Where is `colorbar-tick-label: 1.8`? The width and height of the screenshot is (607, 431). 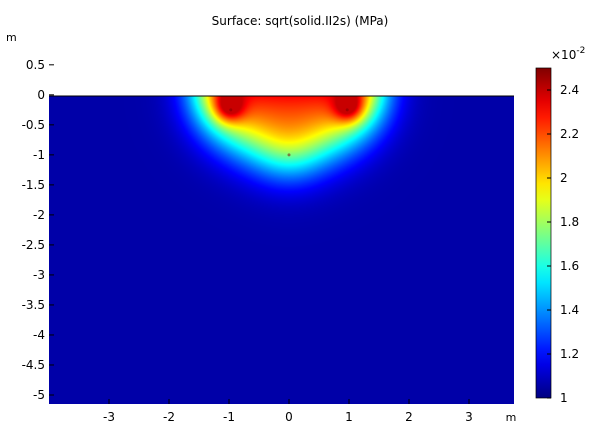 colorbar-tick-label: 1.8 is located at coordinates (569, 222).